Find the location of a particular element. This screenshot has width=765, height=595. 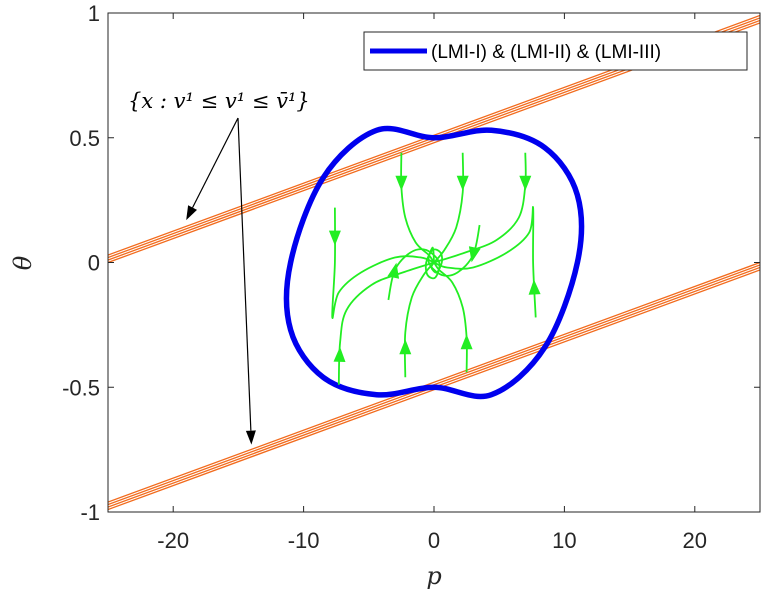

annotation: {x : v¹ ≤ v¹ ≤ v̄¹} is located at coordinates (219, 267).